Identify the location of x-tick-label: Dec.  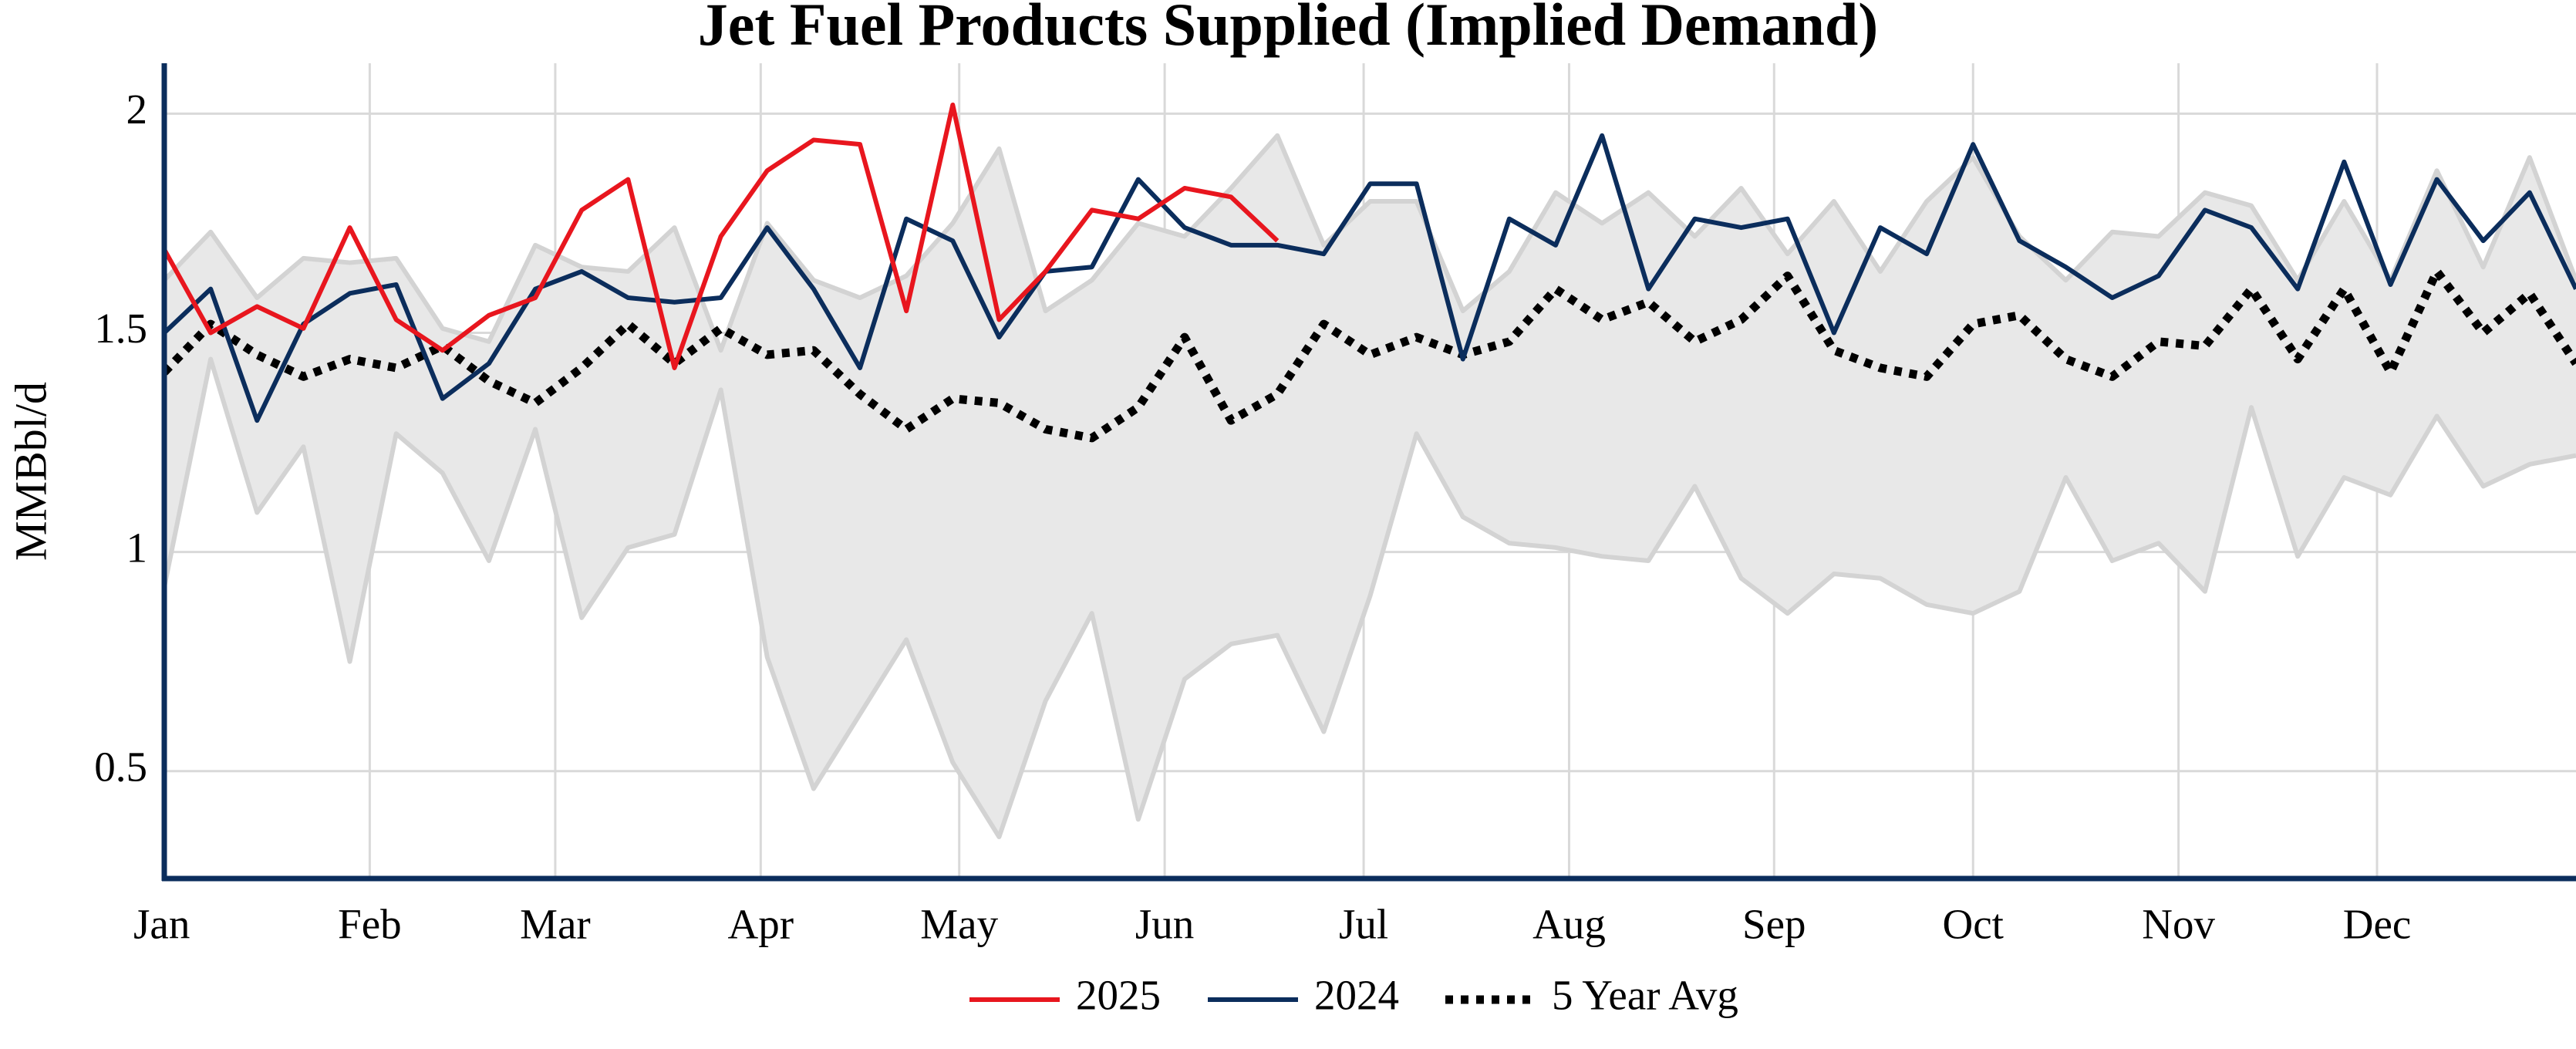
(2377, 925).